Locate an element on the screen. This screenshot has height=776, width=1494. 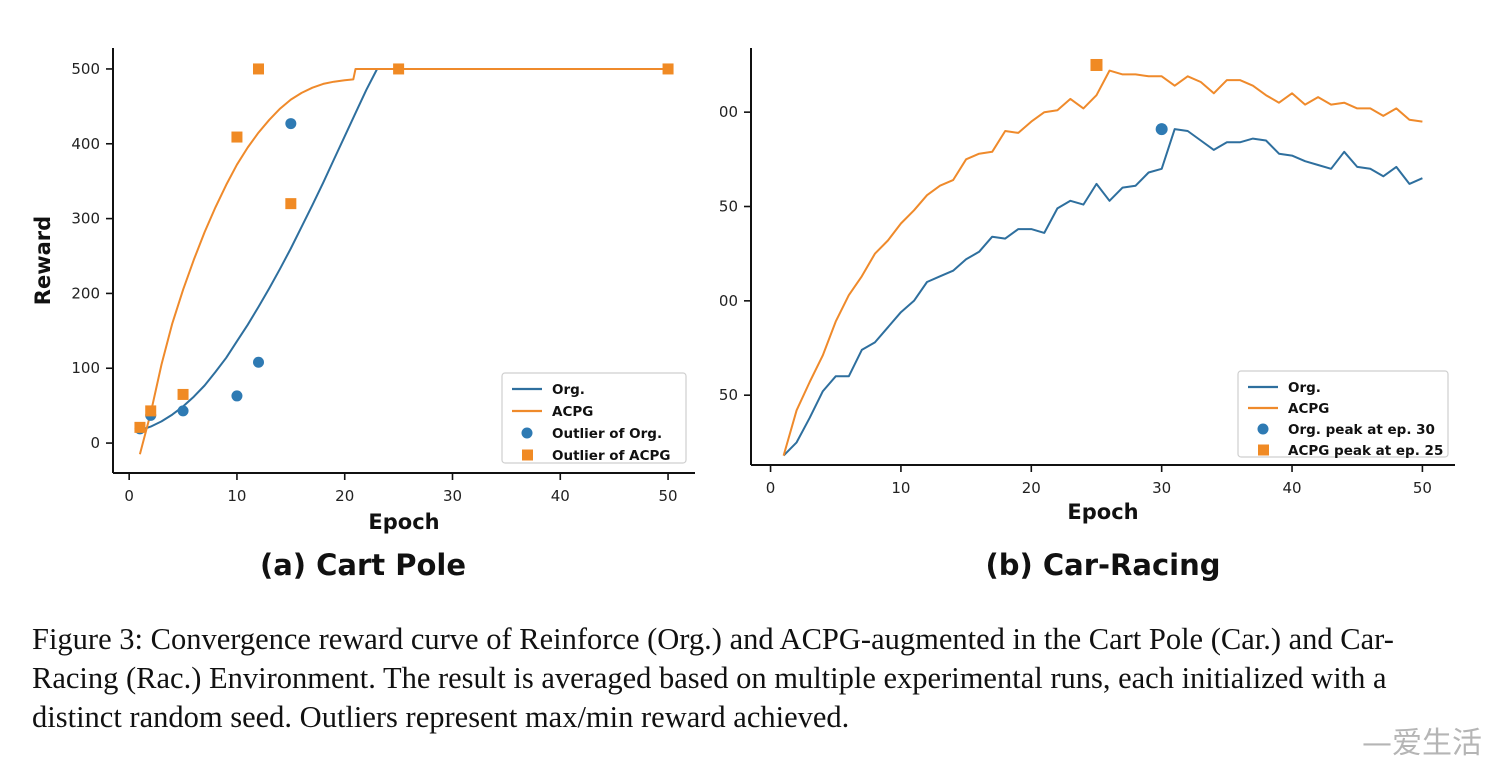
subtitle-cart-pole: (a) Cart Pole is located at coordinates (363, 565).